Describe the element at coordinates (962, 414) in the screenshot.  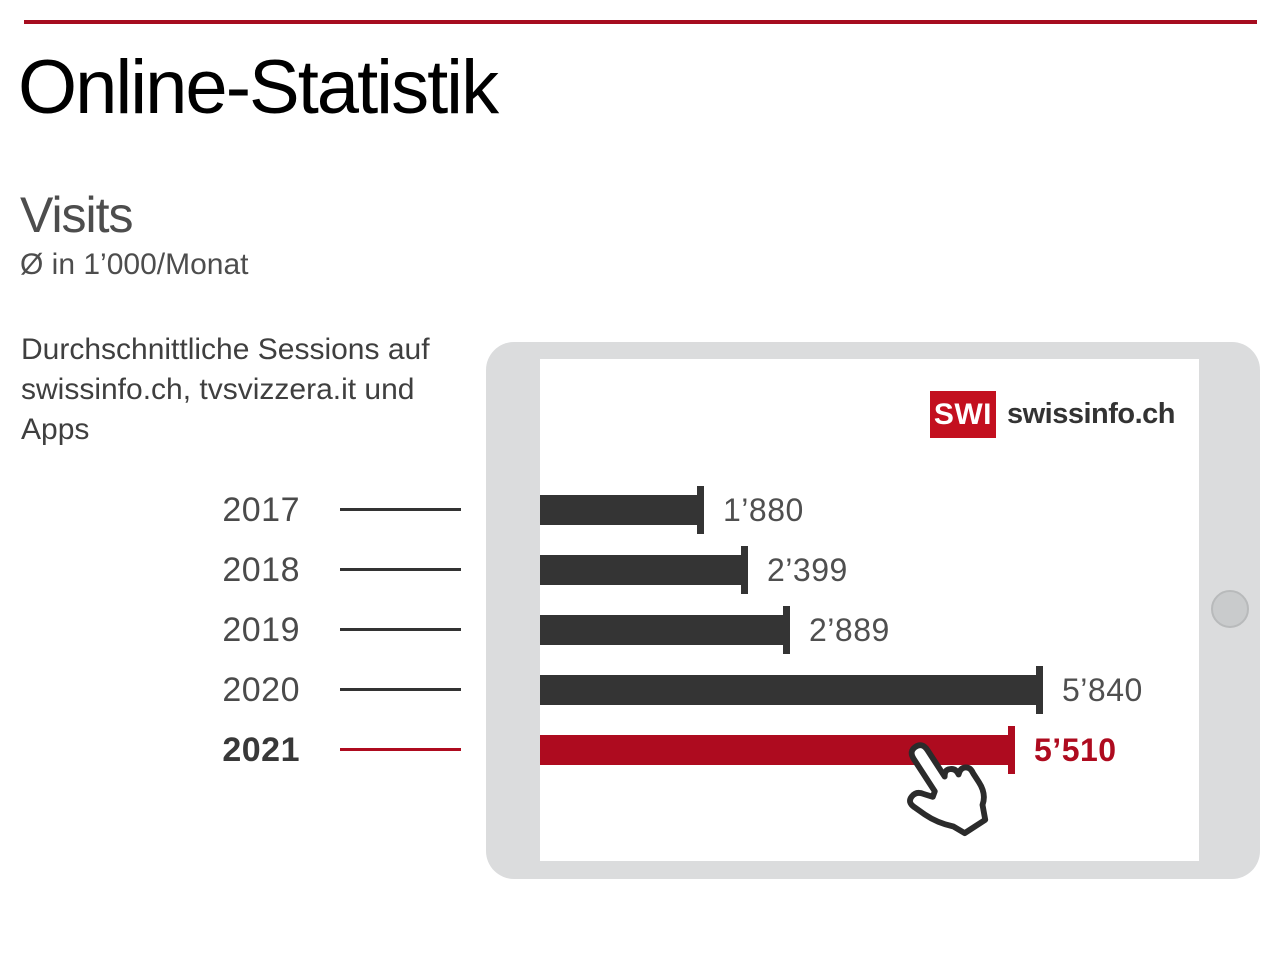
I see `swi-logo-box: SWI` at that location.